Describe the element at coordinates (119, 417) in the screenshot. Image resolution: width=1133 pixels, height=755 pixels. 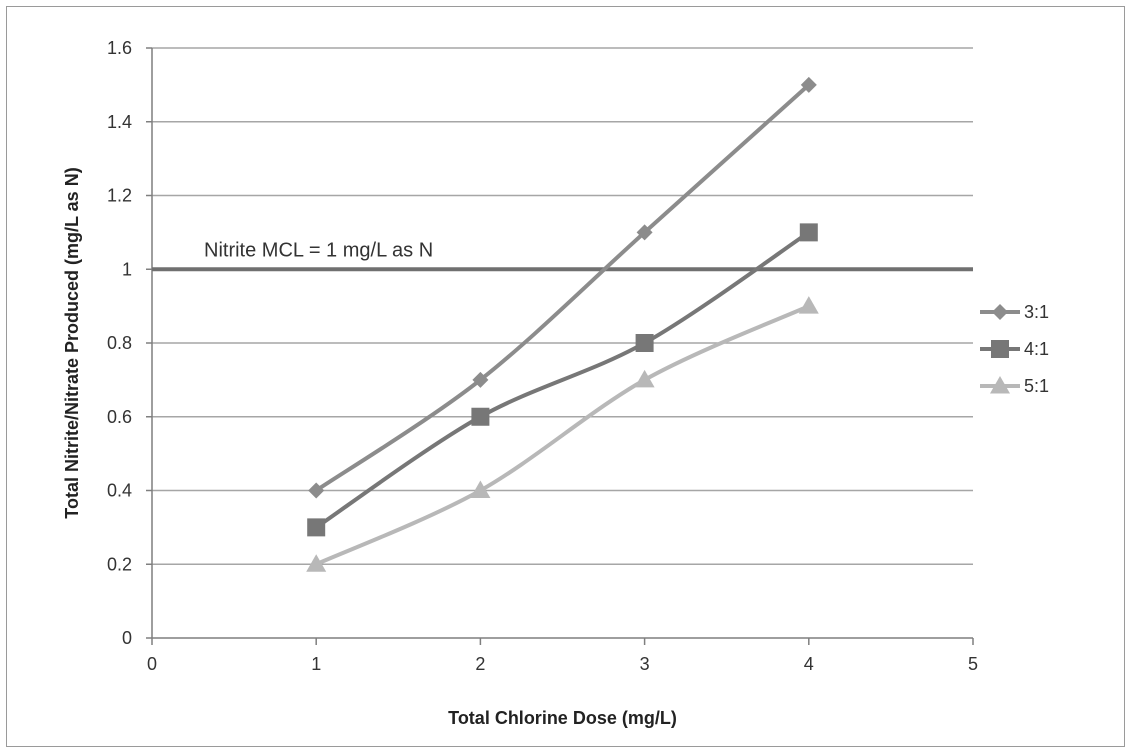
I see `y-tick-label: 0.6` at that location.